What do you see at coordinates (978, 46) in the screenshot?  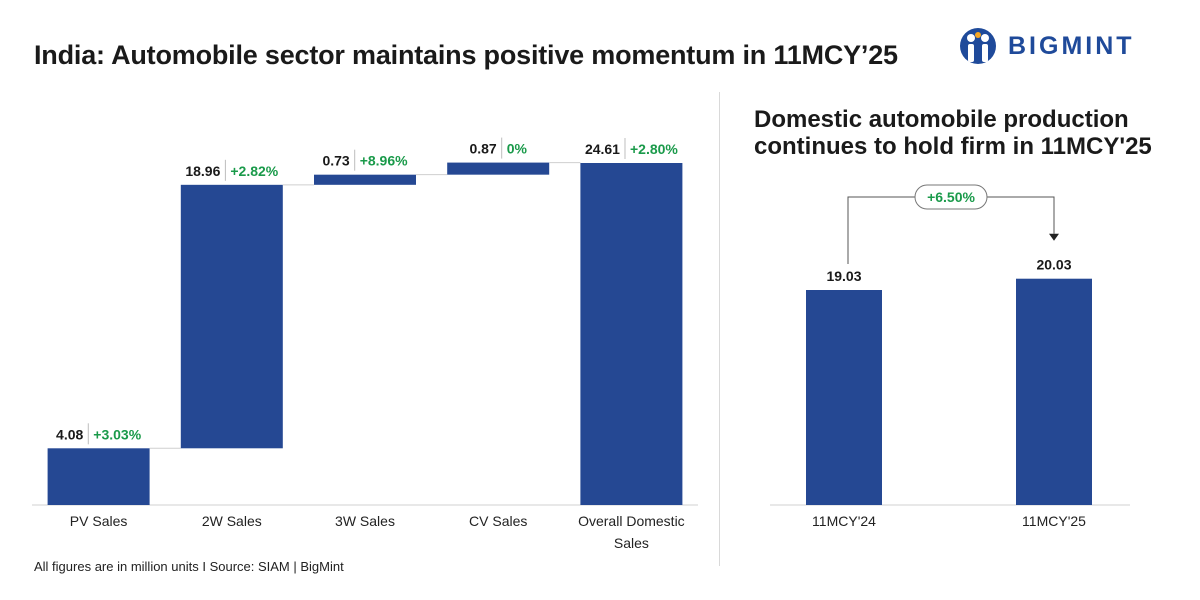 I see `bigmint-people-logo-icon` at bounding box center [978, 46].